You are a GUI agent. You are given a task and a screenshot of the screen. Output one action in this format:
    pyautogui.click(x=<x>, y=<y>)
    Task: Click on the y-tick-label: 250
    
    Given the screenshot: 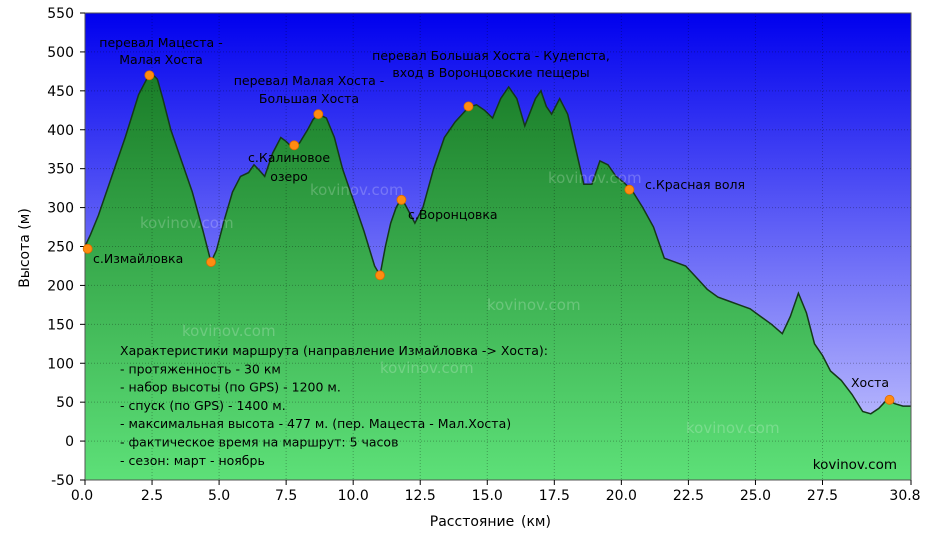 What is the action you would take?
    pyautogui.click(x=60, y=248)
    